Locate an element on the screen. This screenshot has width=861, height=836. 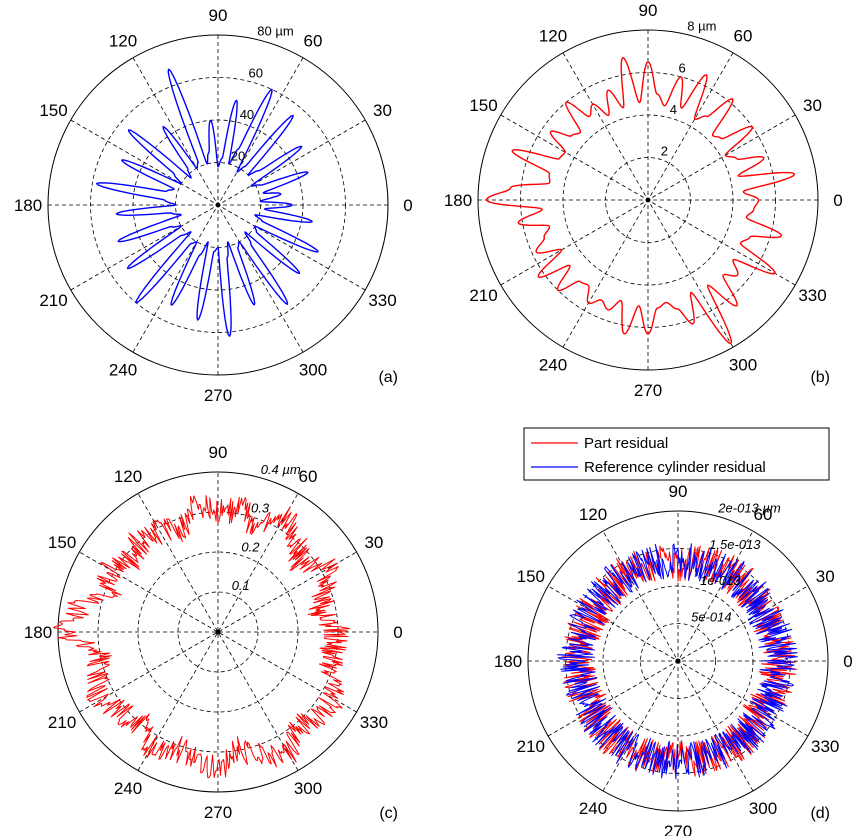
radial-tick-label: 6 is located at coordinates (682, 67).